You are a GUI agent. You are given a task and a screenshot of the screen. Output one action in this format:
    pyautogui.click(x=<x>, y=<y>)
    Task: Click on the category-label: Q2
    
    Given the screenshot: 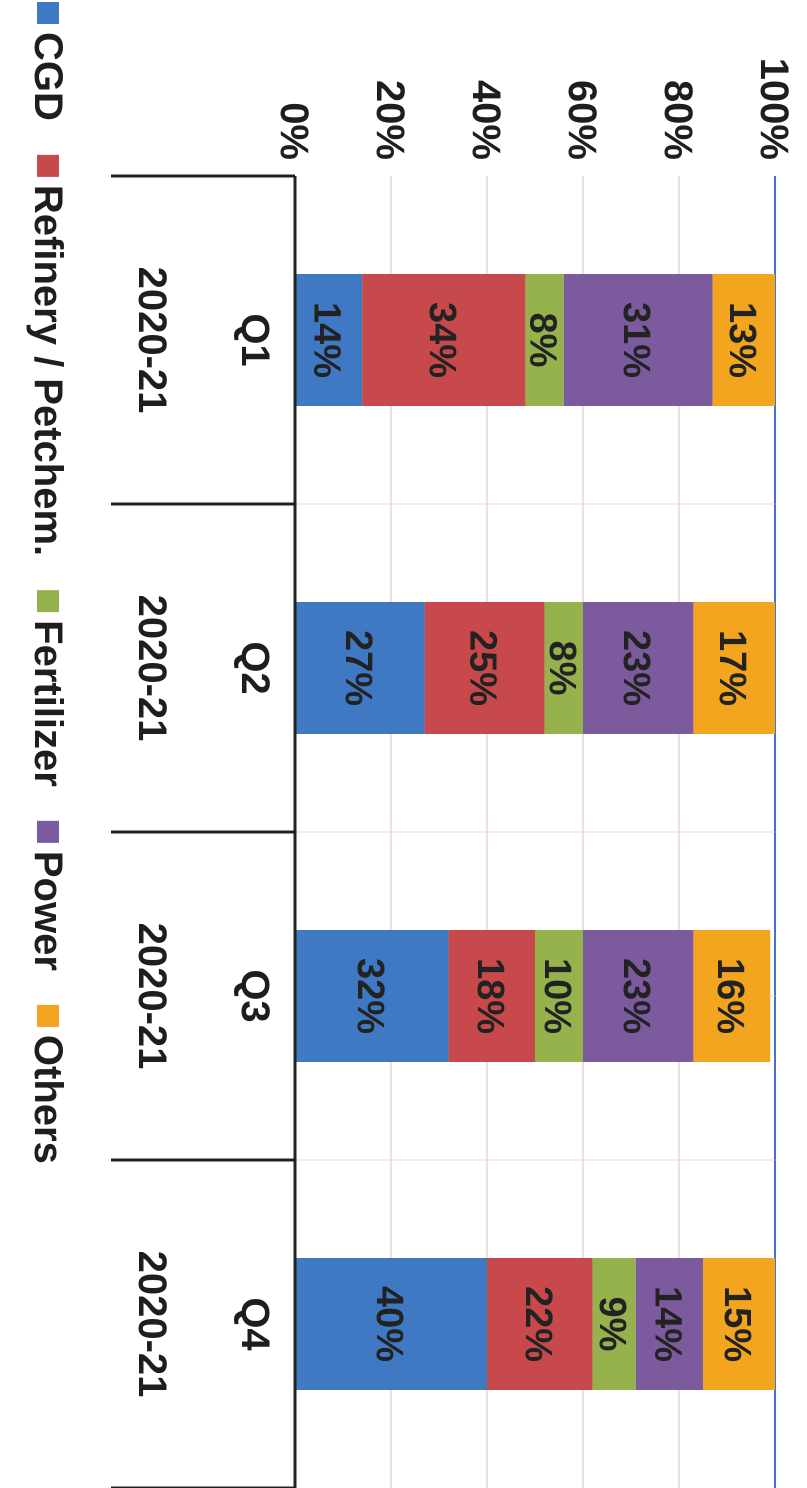 What is the action you would take?
    pyautogui.click(x=255, y=667)
    